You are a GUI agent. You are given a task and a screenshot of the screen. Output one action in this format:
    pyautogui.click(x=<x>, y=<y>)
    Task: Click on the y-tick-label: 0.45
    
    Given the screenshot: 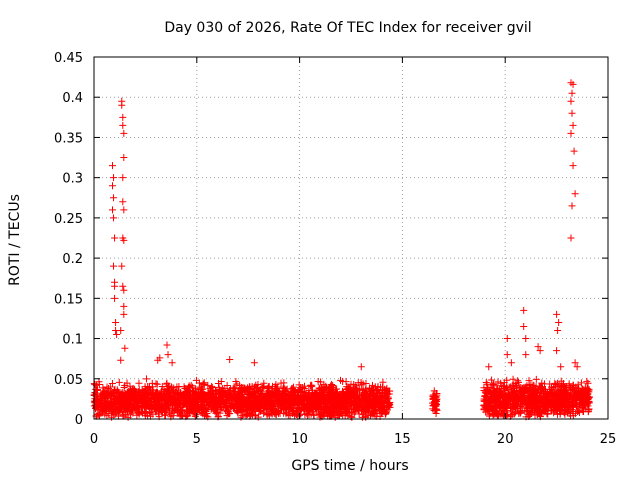 What is the action you would take?
    pyautogui.click(x=68, y=58)
    